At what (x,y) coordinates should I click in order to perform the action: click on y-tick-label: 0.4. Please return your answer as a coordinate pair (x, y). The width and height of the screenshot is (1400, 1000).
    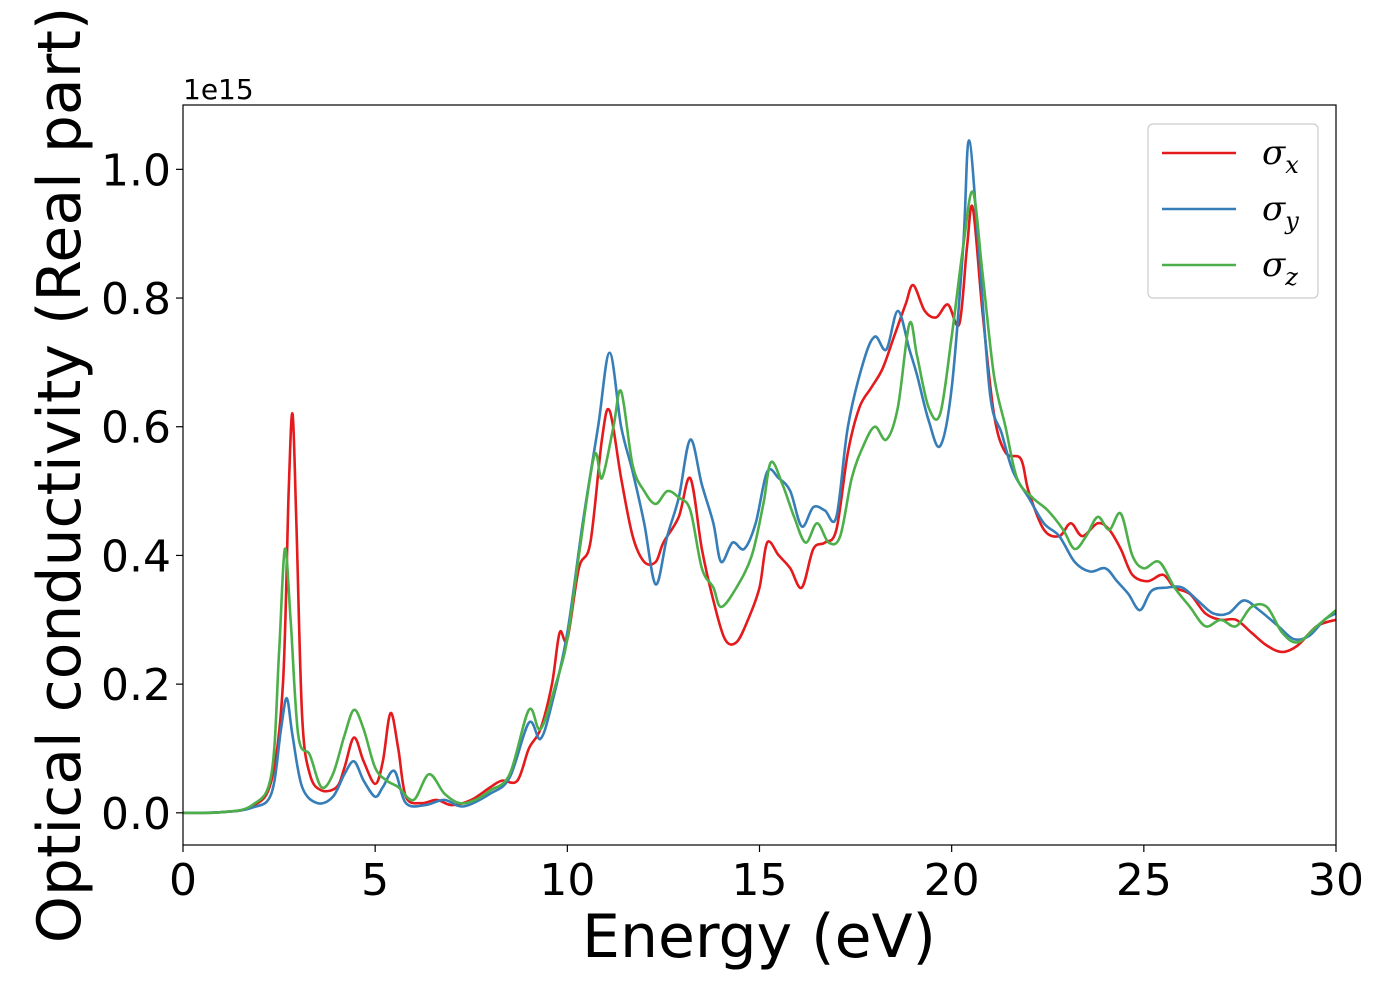
    Looking at the image, I should click on (136, 556).